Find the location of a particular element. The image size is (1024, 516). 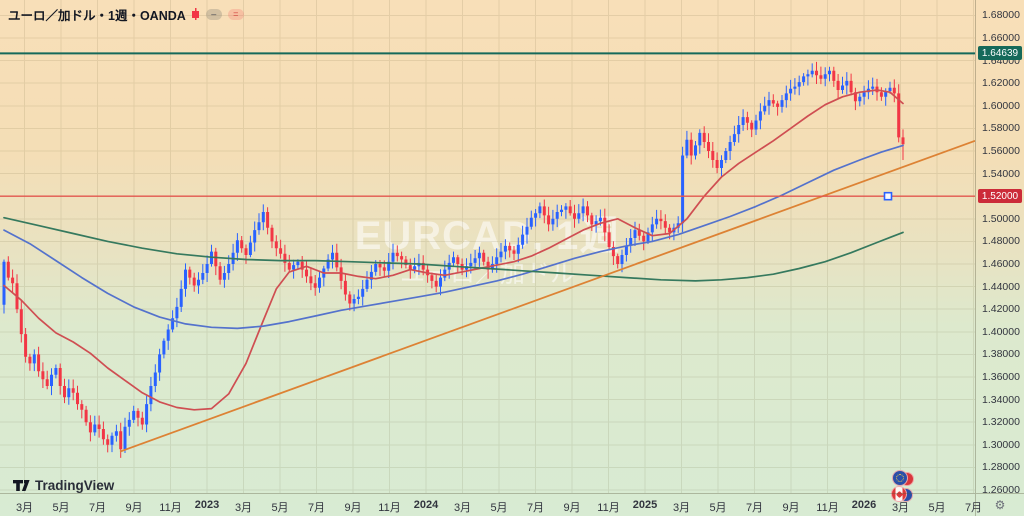

wave-badge-icon: = is located at coordinates (235, 14).